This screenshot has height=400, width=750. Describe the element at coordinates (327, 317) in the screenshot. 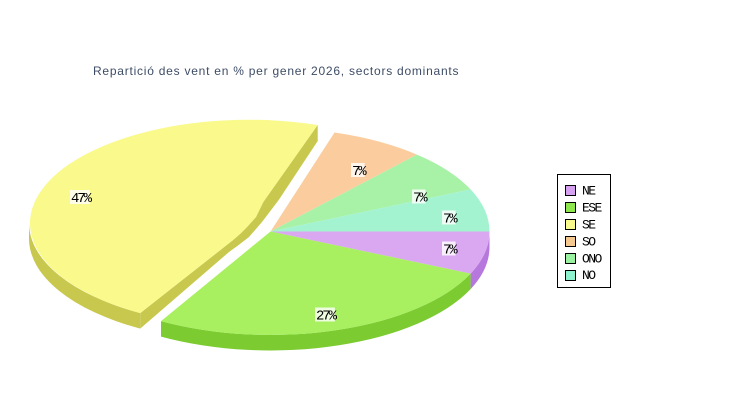

I see `svg-text: 27%` at that location.